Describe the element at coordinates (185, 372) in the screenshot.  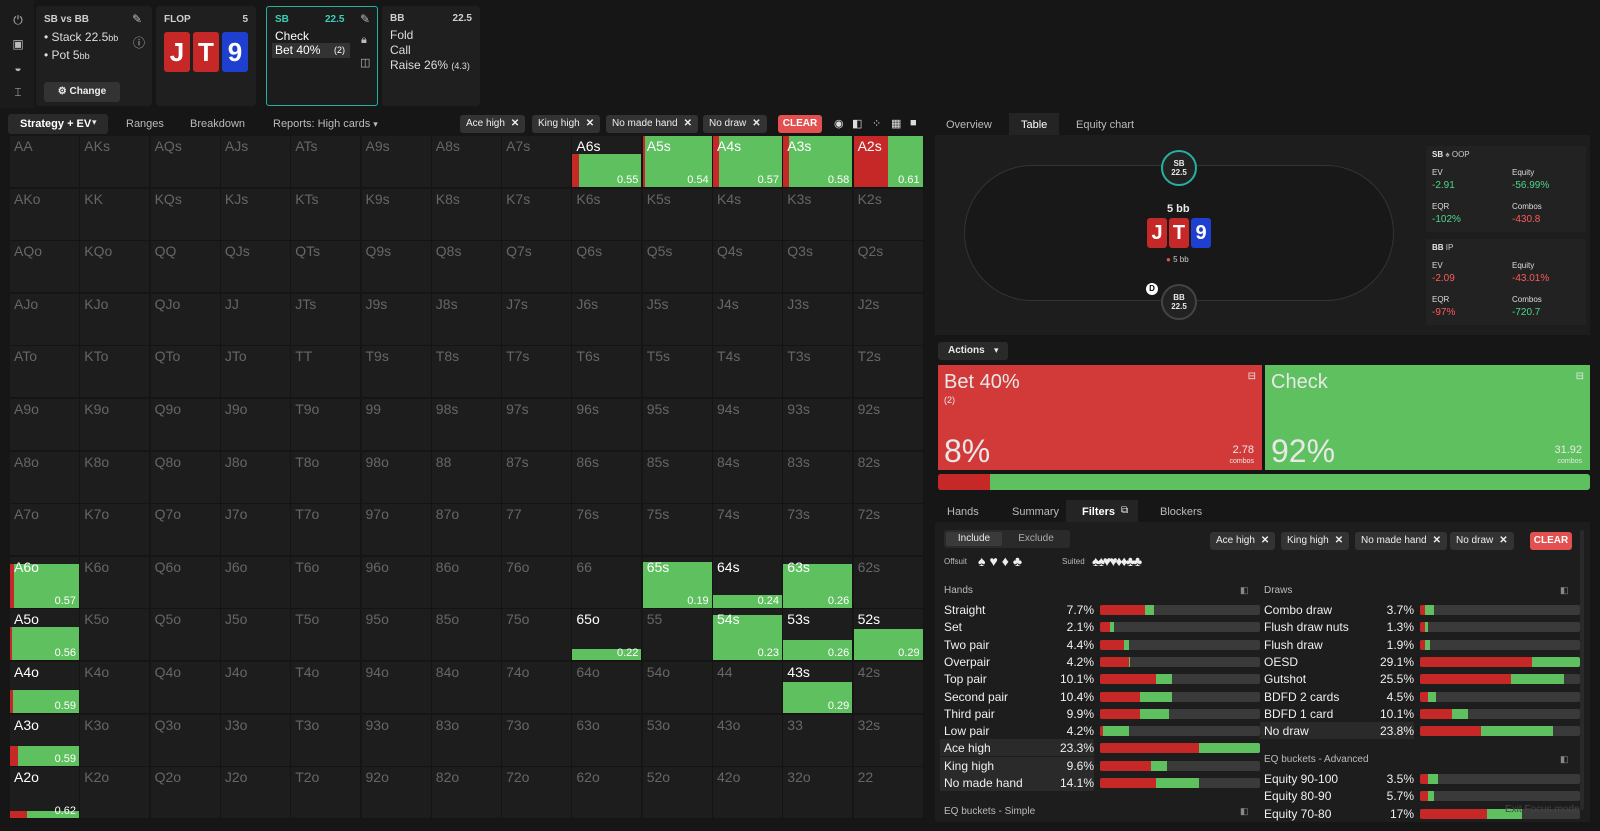
I see `hand-cell-QTo: QTo` at that location.